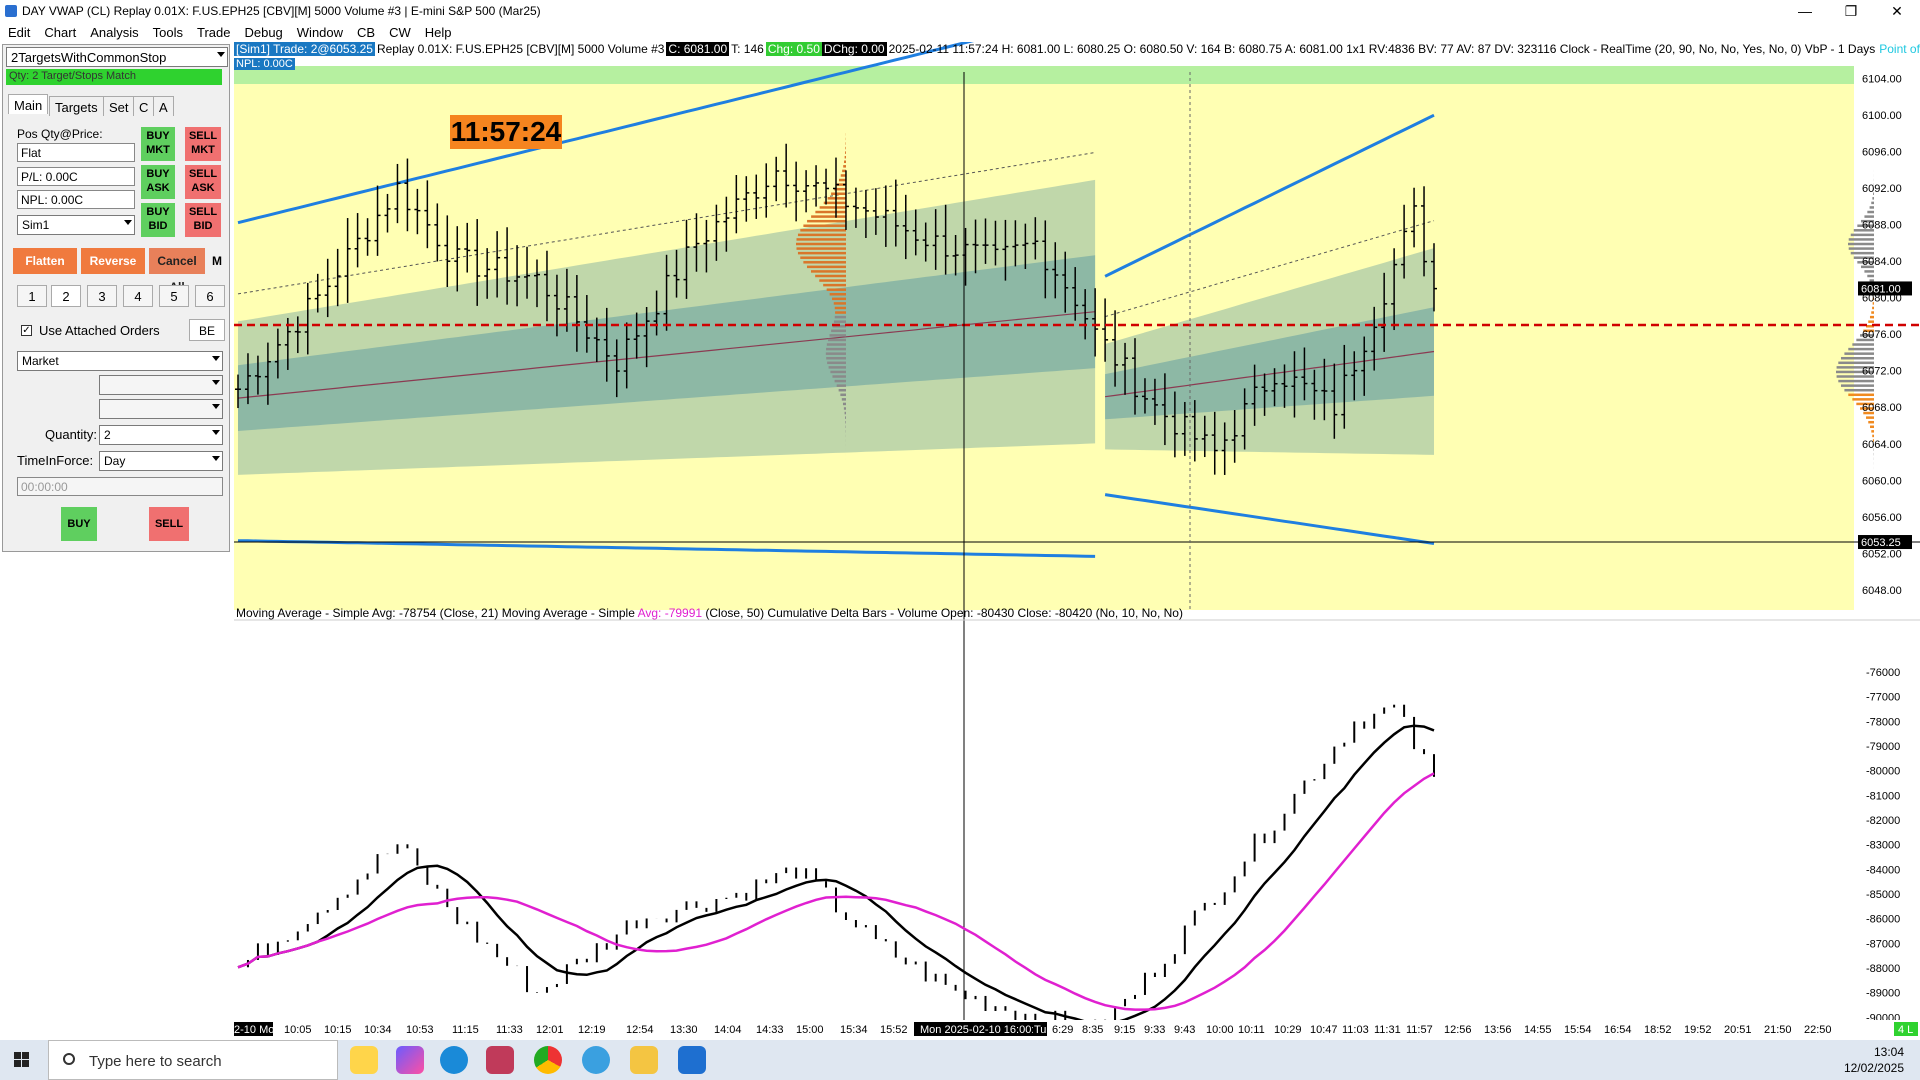  What do you see at coordinates (1882, 262) in the screenshot?
I see `price-tick-label: 6084.00` at bounding box center [1882, 262].